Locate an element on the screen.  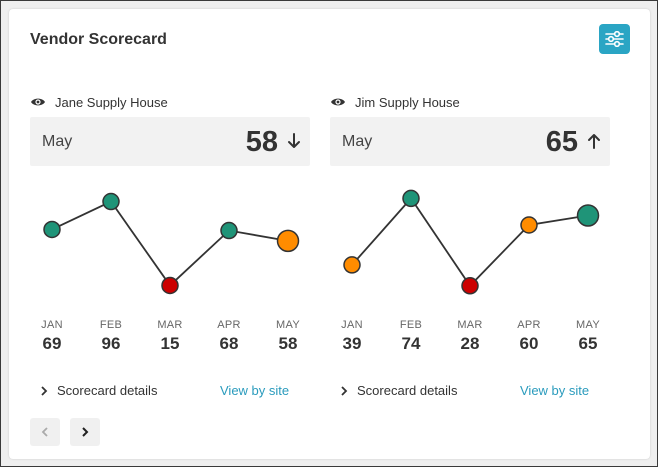
settings-button is located at coordinates (614, 39).